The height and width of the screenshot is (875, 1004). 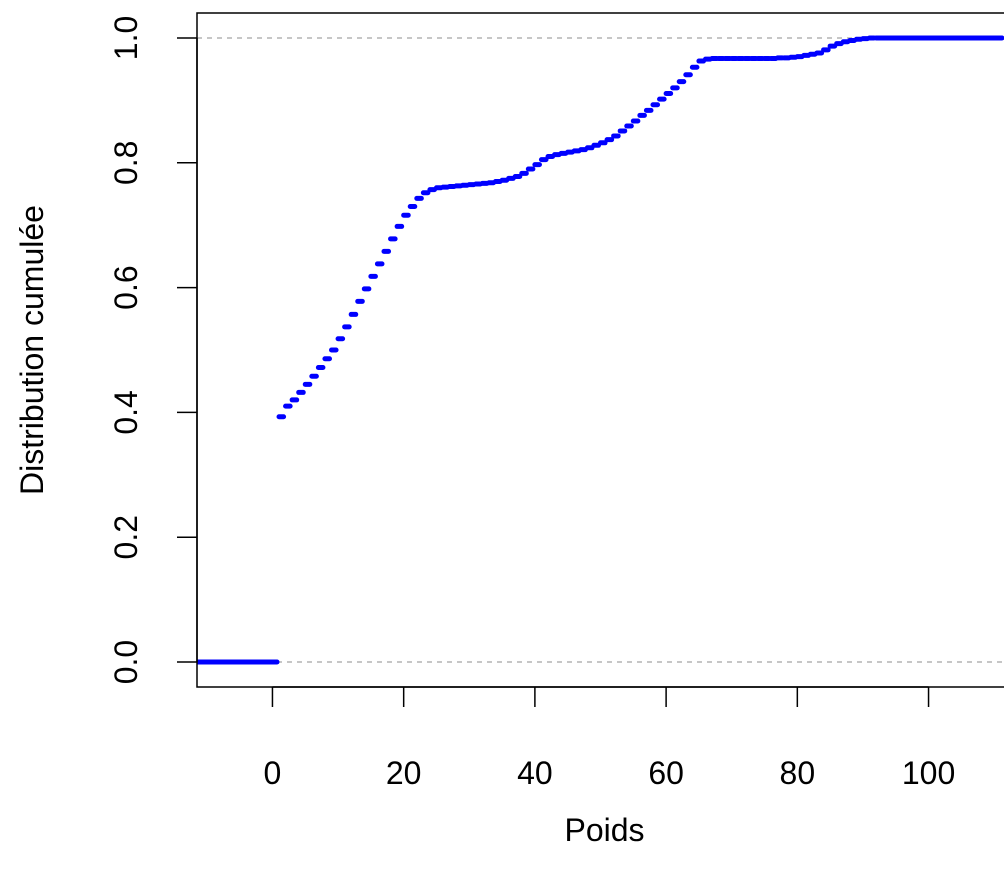 I want to click on y-axis: 0.0 0.2 0.4 0.6 0.8 1.0, so click(x=153, y=350).